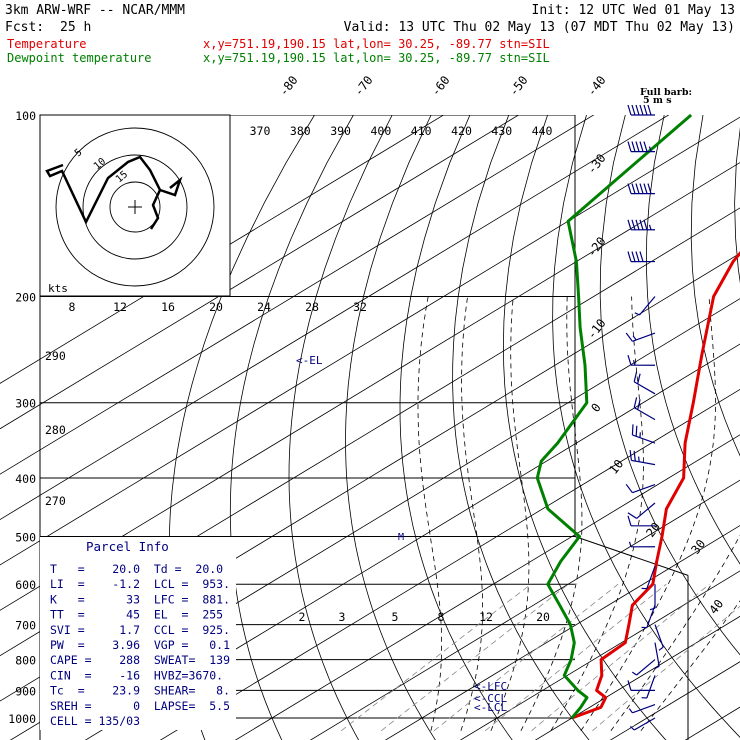 The width and height of the screenshot is (740, 740). Describe the element at coordinates (490, 707) in the screenshot. I see `lcl-marker: <-LCL` at that location.